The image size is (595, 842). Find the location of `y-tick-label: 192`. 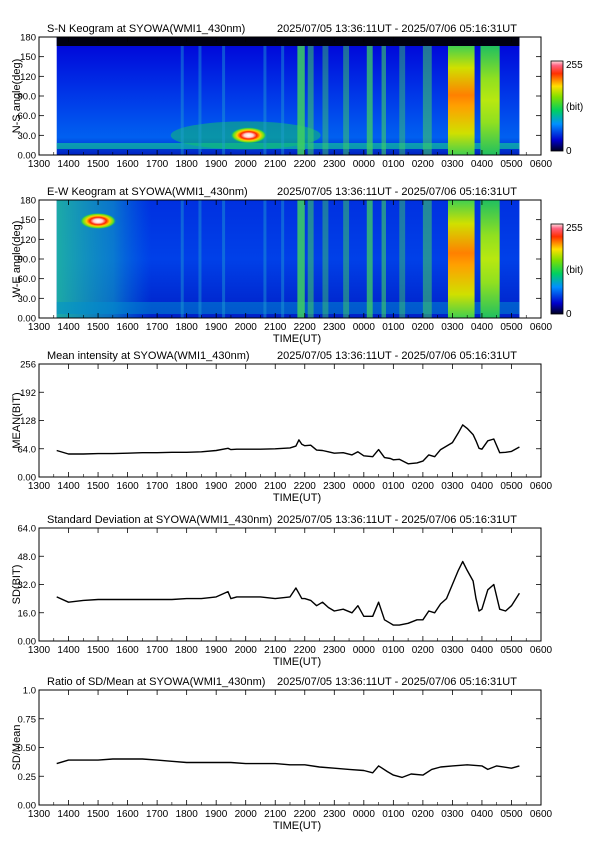

y-tick-label: 192 is located at coordinates (28, 393).